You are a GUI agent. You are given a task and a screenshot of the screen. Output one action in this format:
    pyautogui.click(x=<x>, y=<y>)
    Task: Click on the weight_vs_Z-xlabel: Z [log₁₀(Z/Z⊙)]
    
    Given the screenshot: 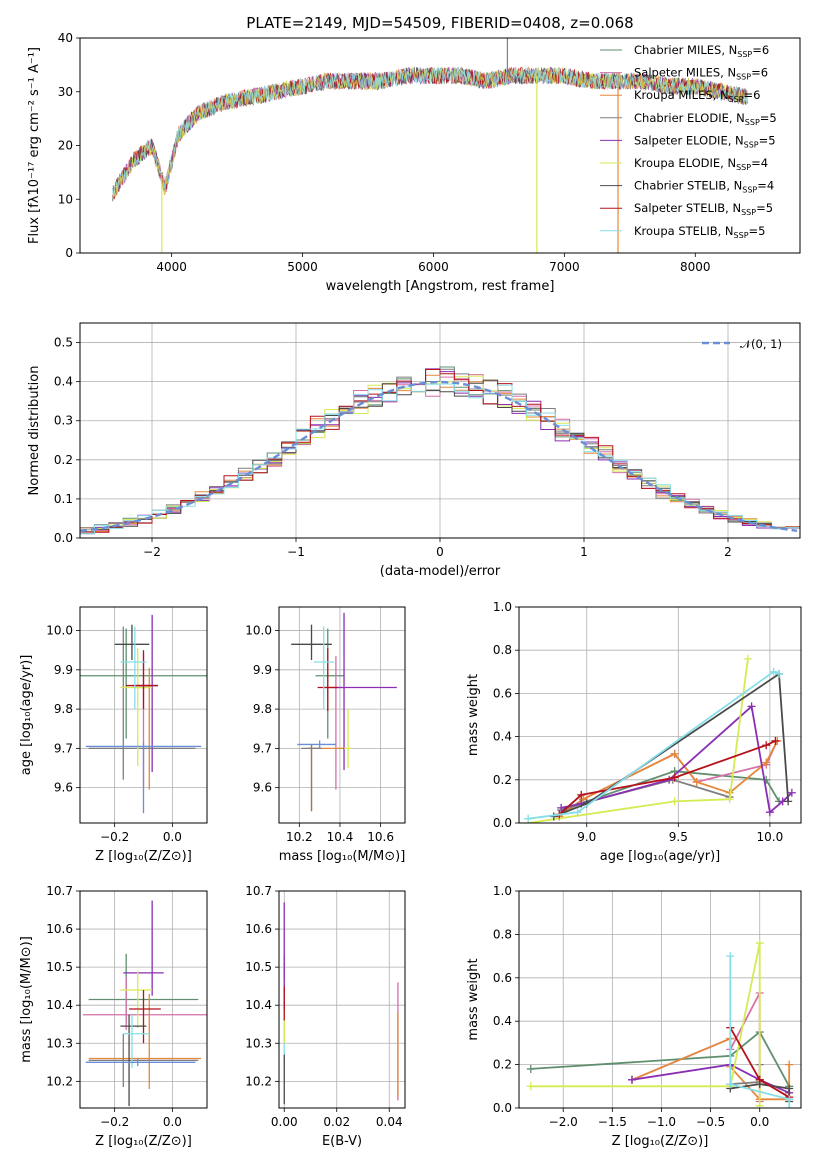 What is the action you would take?
    pyautogui.click(x=660, y=1141)
    